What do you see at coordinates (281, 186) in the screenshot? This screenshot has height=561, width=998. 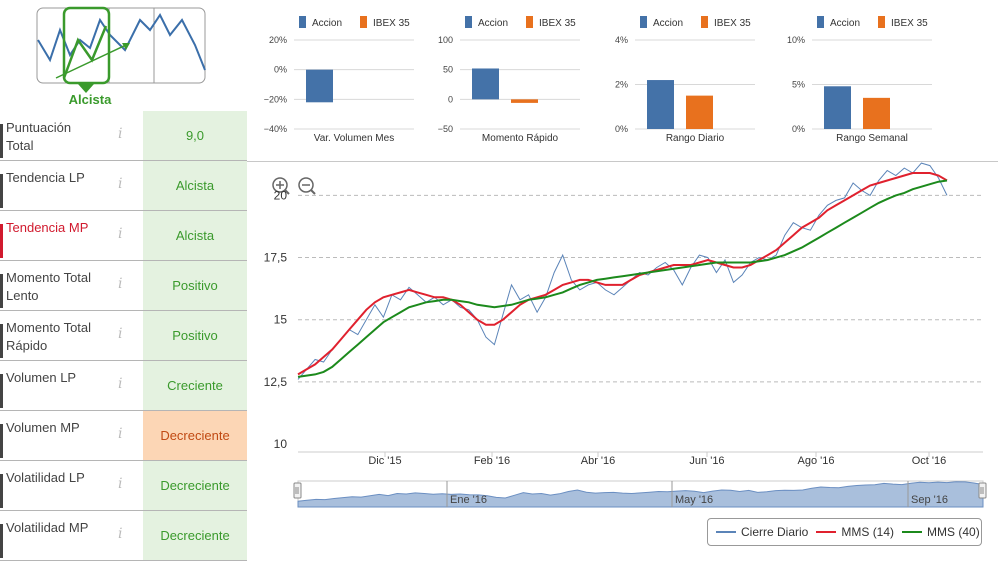 I see `zoom-in-icon` at bounding box center [281, 186].